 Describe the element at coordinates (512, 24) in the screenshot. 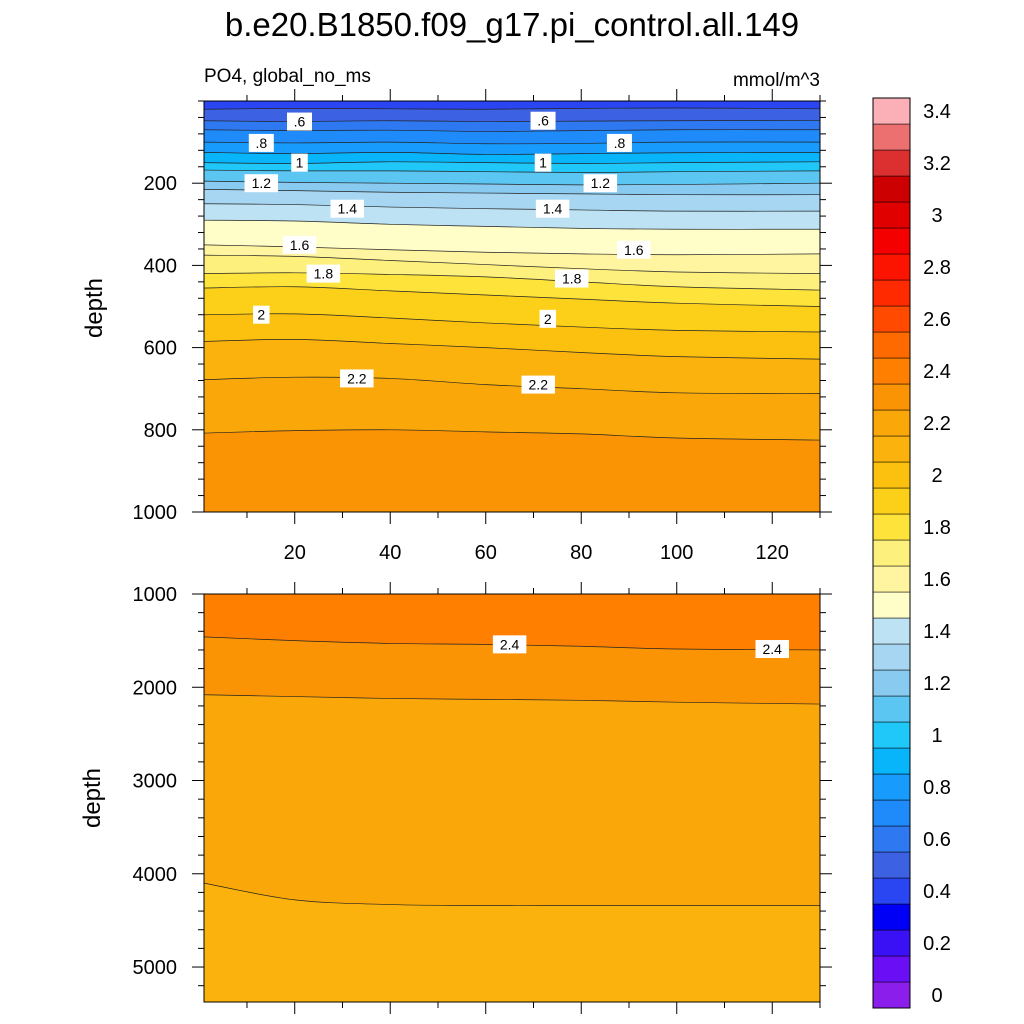

I see `chart-title: b.e20.B1850.f09_g17.pi_control.all.149` at that location.